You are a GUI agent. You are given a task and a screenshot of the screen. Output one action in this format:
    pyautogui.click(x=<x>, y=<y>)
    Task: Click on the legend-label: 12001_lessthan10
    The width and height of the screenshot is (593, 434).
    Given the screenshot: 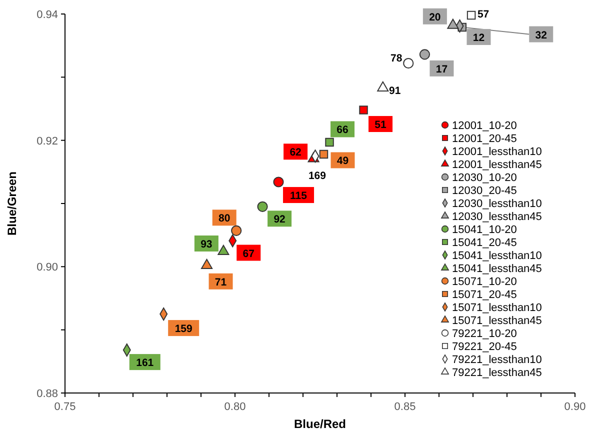 What is the action you would take?
    pyautogui.click(x=497, y=152)
    